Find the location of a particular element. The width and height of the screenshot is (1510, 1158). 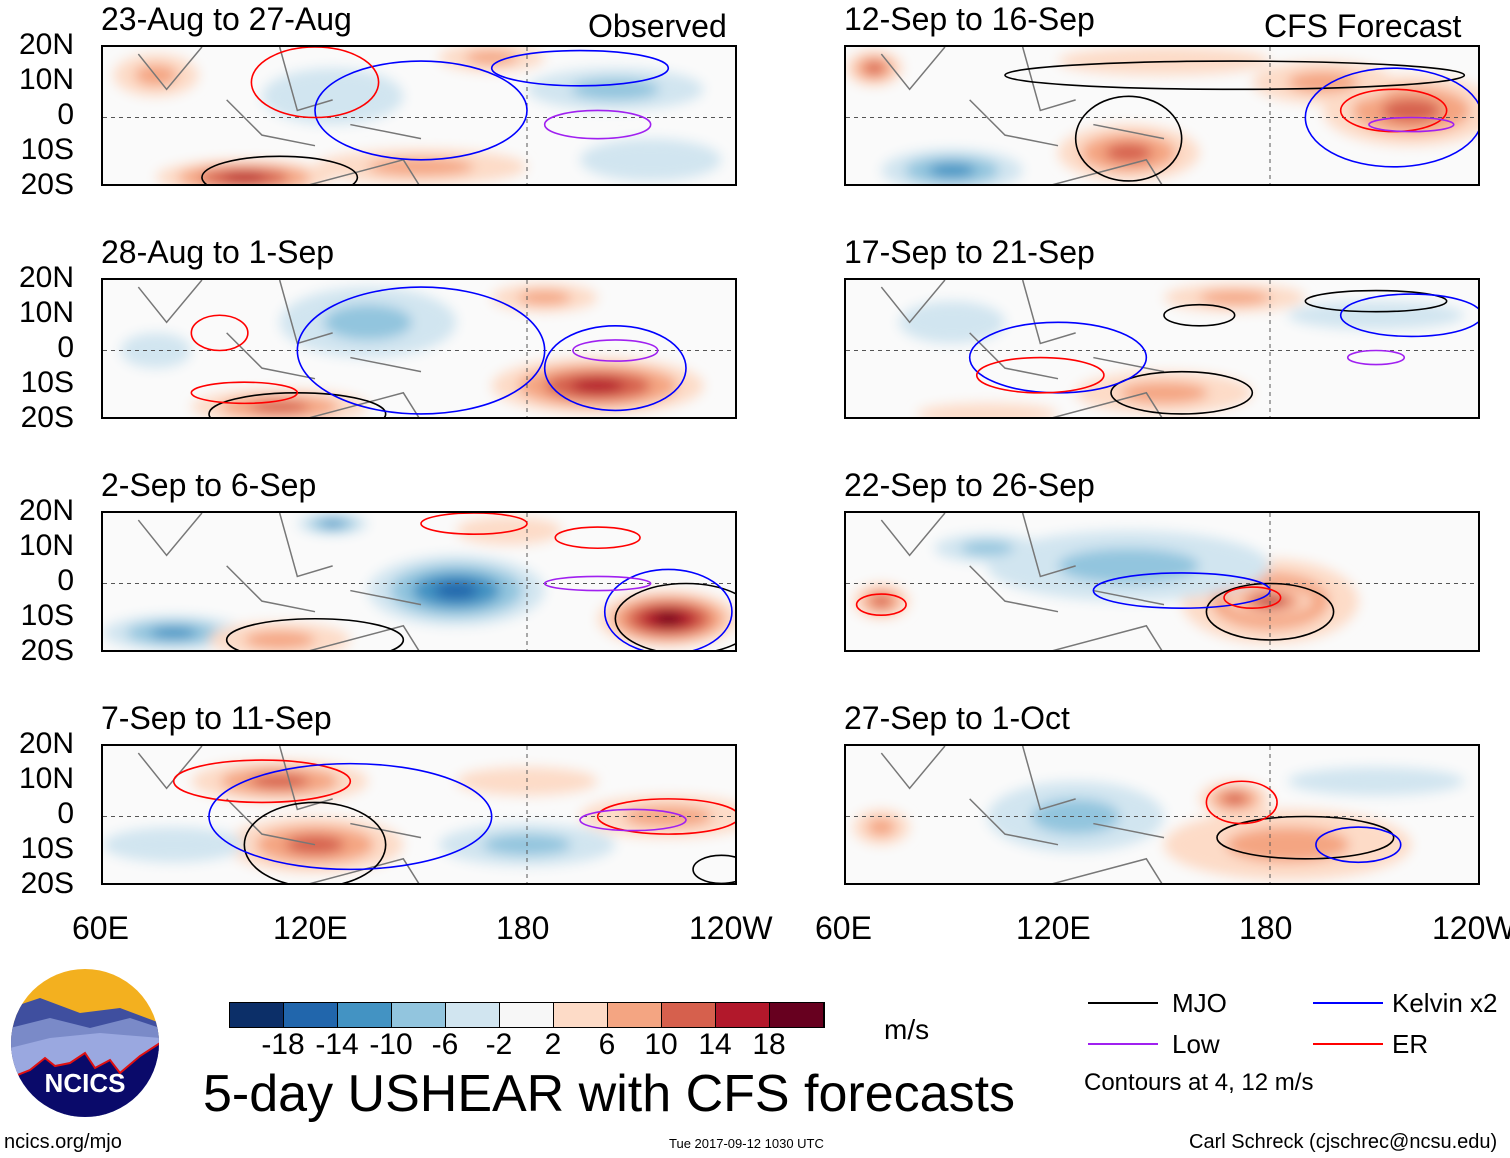

observed-label: Observed is located at coordinates (657, 26).